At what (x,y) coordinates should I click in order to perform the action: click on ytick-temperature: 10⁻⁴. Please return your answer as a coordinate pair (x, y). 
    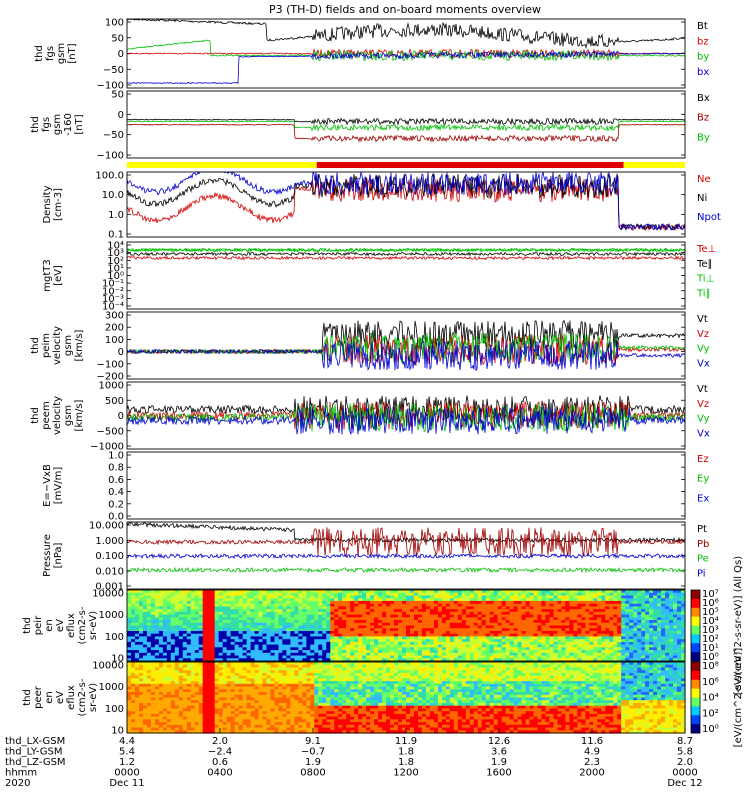
    Looking at the image, I should click on (113, 307).